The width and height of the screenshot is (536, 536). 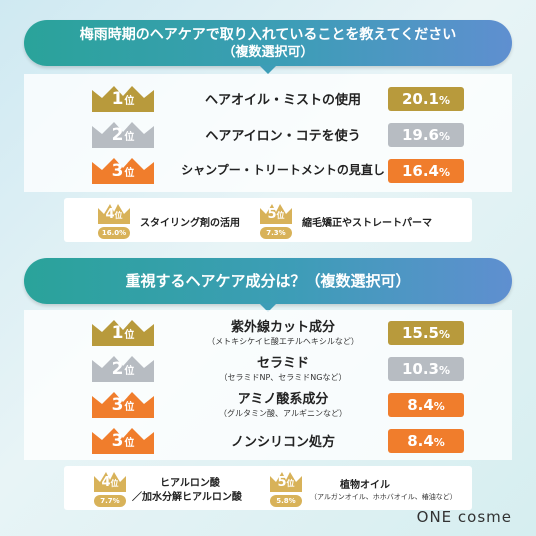 I want to click on chart1-value-1: 20.1%, so click(x=426, y=99).